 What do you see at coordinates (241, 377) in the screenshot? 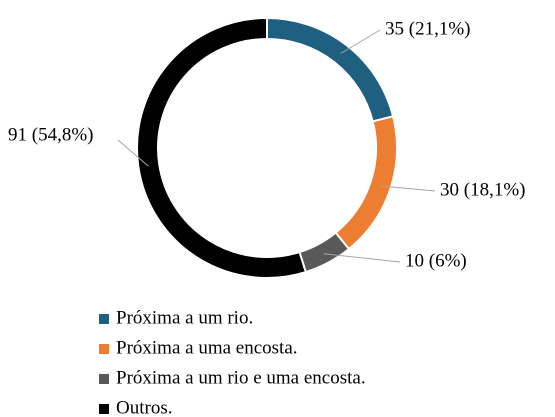
I see `legend-label: Próxima a um rio e uma encosta.` at bounding box center [241, 377].